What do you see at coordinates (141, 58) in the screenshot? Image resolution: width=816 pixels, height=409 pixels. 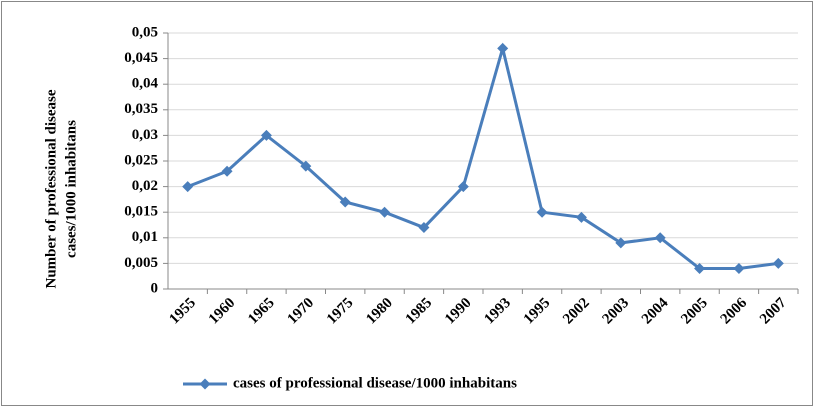 I see `y-tick-label: 0,045` at bounding box center [141, 58].